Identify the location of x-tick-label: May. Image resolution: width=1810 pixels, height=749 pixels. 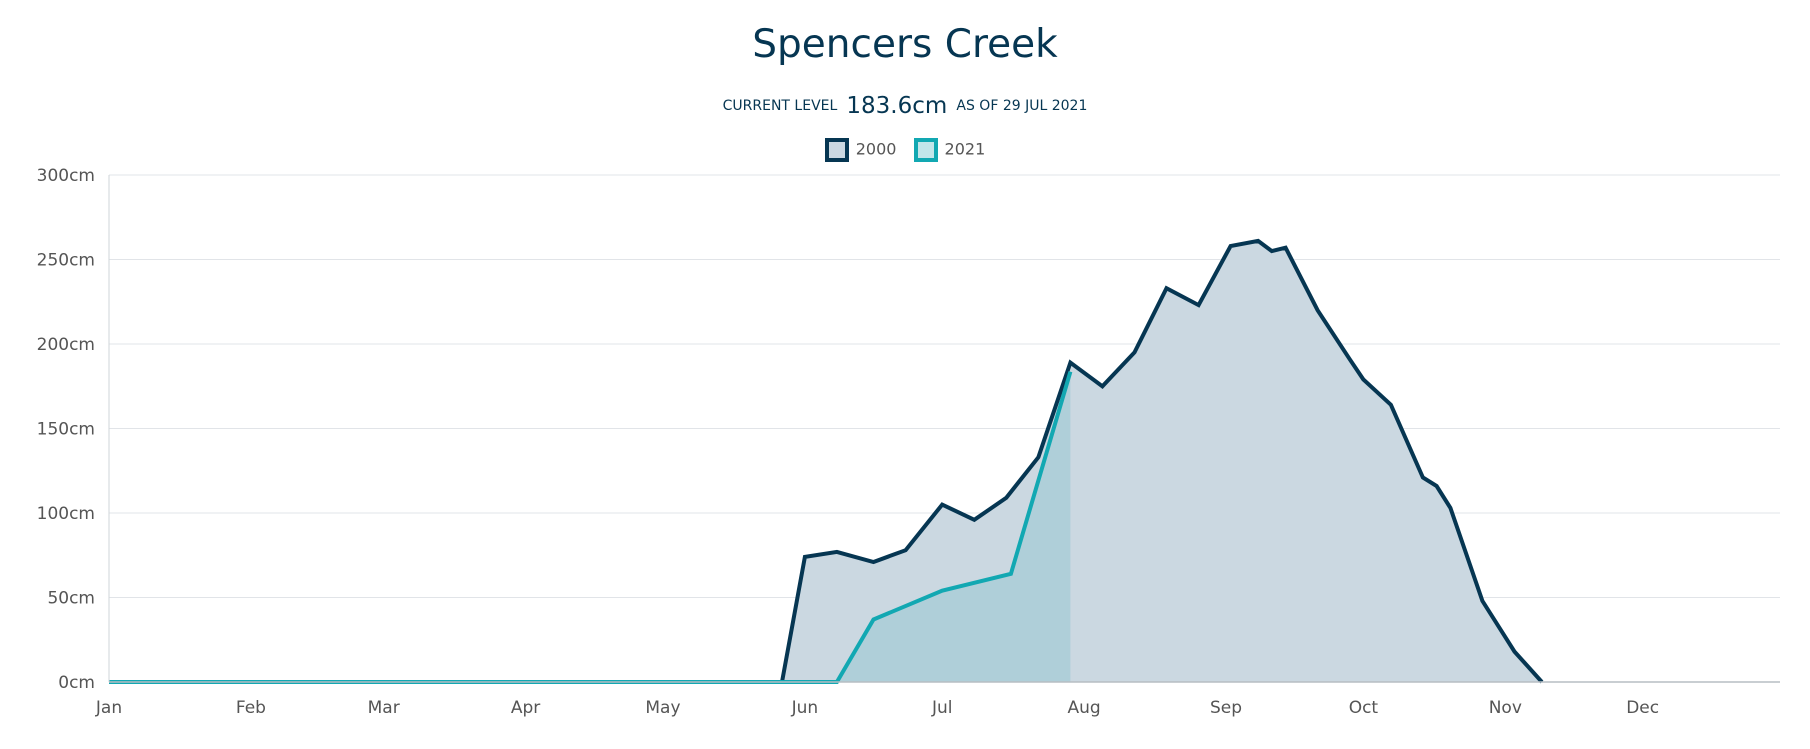
(662, 708).